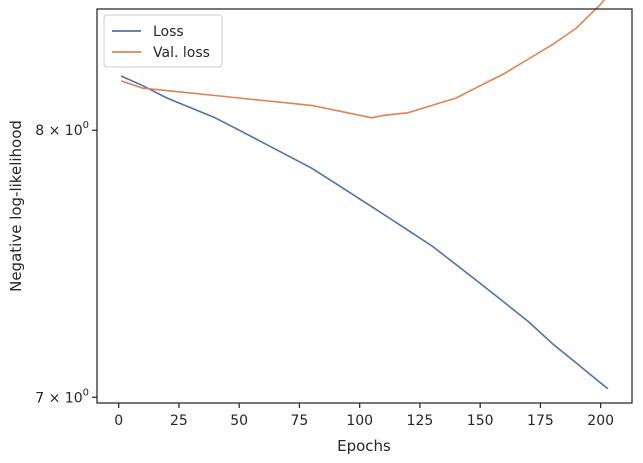 This screenshot has height=463, width=643. Describe the element at coordinates (16, 206) in the screenshot. I see `y-axis-label: Negative log-likelihood` at that location.